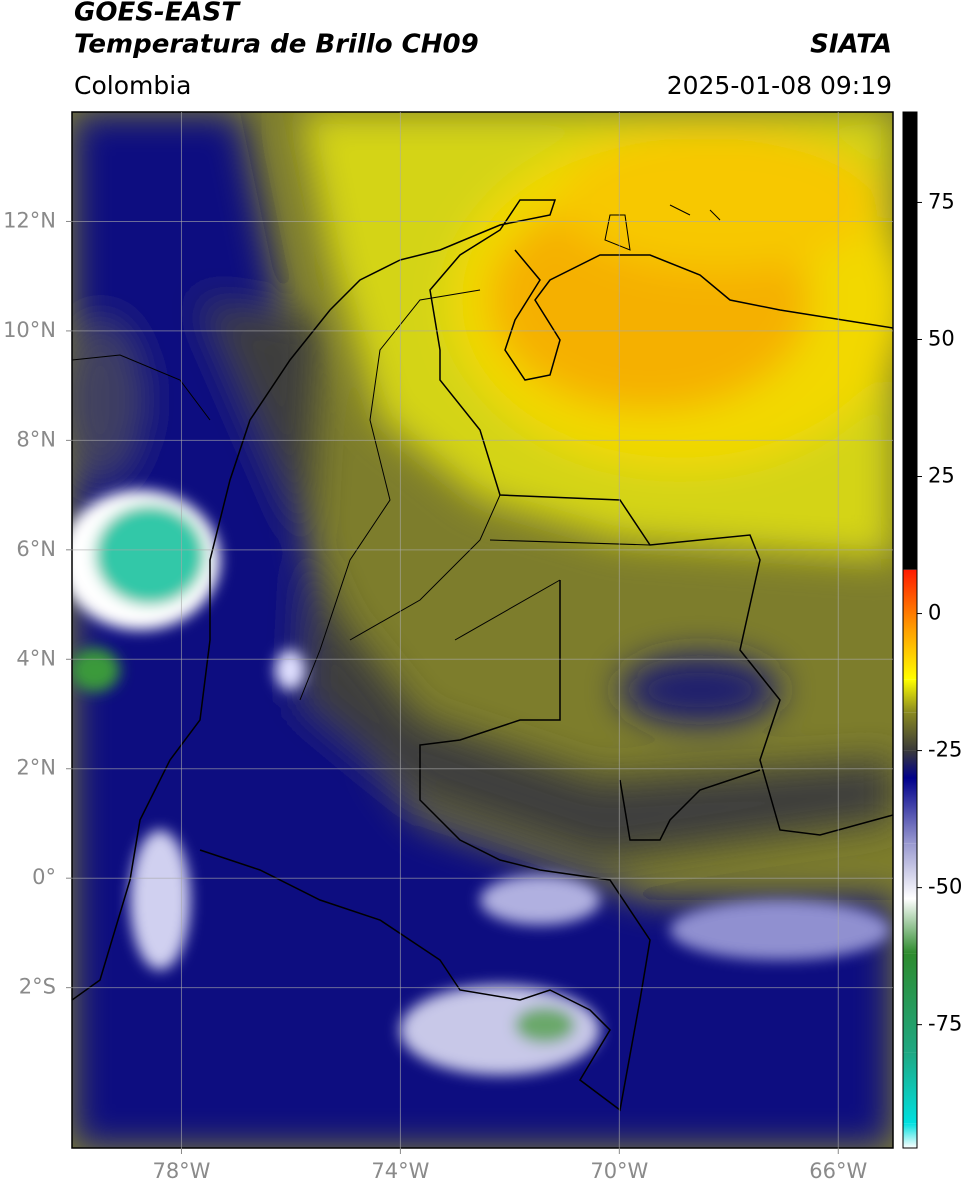 The width and height of the screenshot is (966, 1194). Describe the element at coordinates (36, 439) in the screenshot. I see `y-tick-label: 8°N` at that location.